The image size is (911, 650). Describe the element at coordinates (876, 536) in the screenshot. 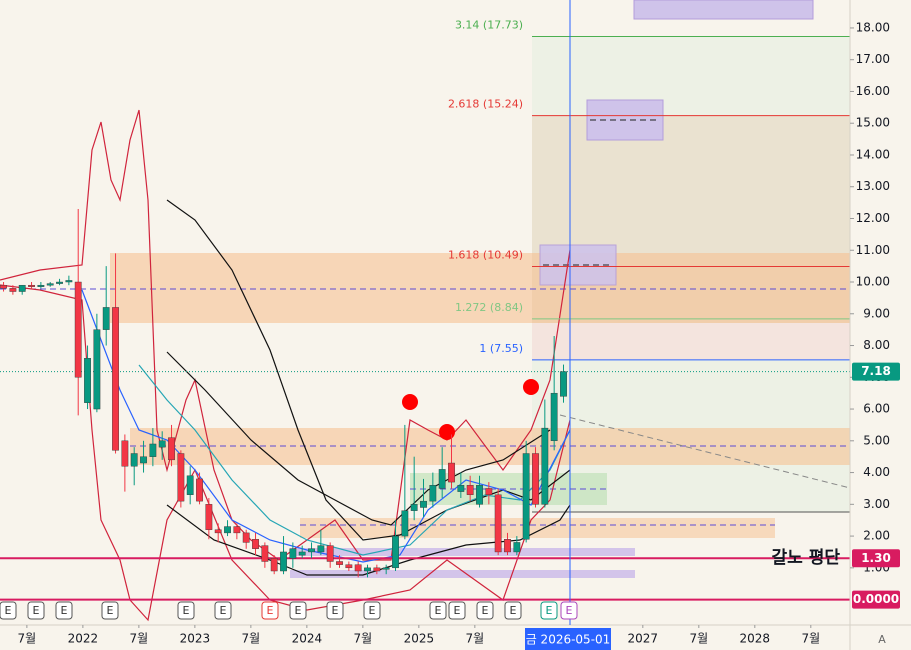

I see `y-tick-label: 2.00` at that location.